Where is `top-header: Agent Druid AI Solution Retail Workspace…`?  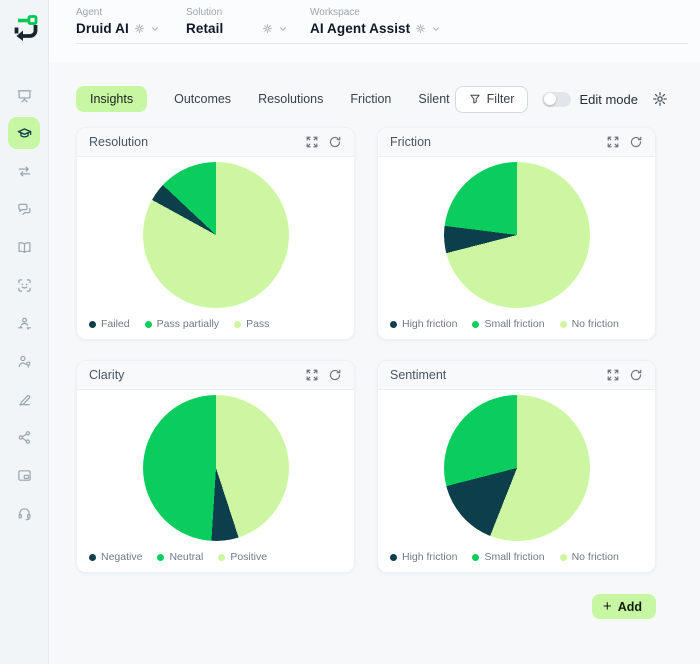
top-header: Agent Druid AI Solution Retail Workspace… is located at coordinates (374, 31).